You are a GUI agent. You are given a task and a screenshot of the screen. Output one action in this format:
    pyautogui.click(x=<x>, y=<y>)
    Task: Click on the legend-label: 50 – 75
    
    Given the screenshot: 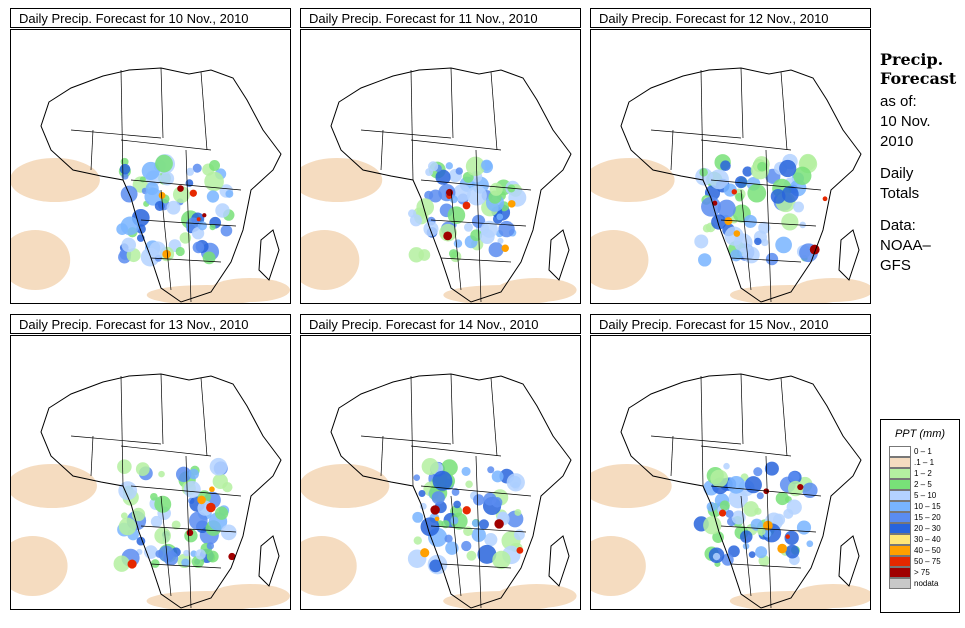 What is the action you would take?
    pyautogui.click(x=927, y=561)
    